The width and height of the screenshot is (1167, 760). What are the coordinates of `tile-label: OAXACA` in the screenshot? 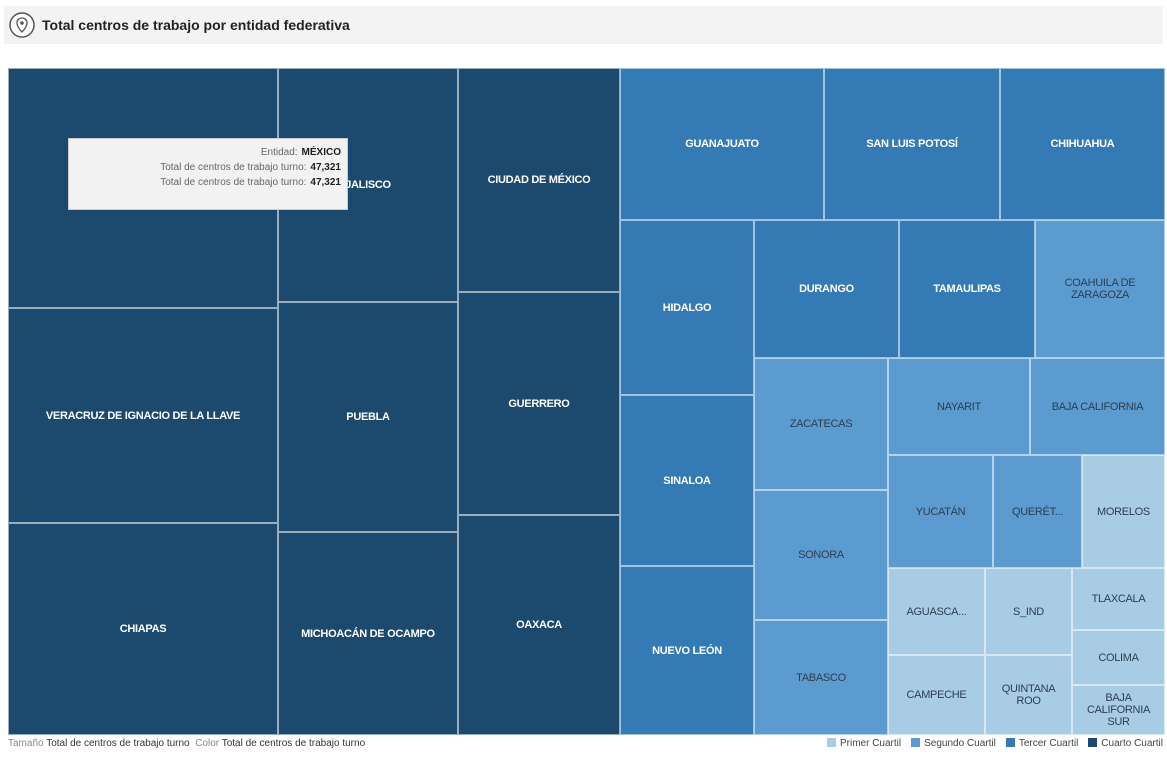 It's located at (539, 625).